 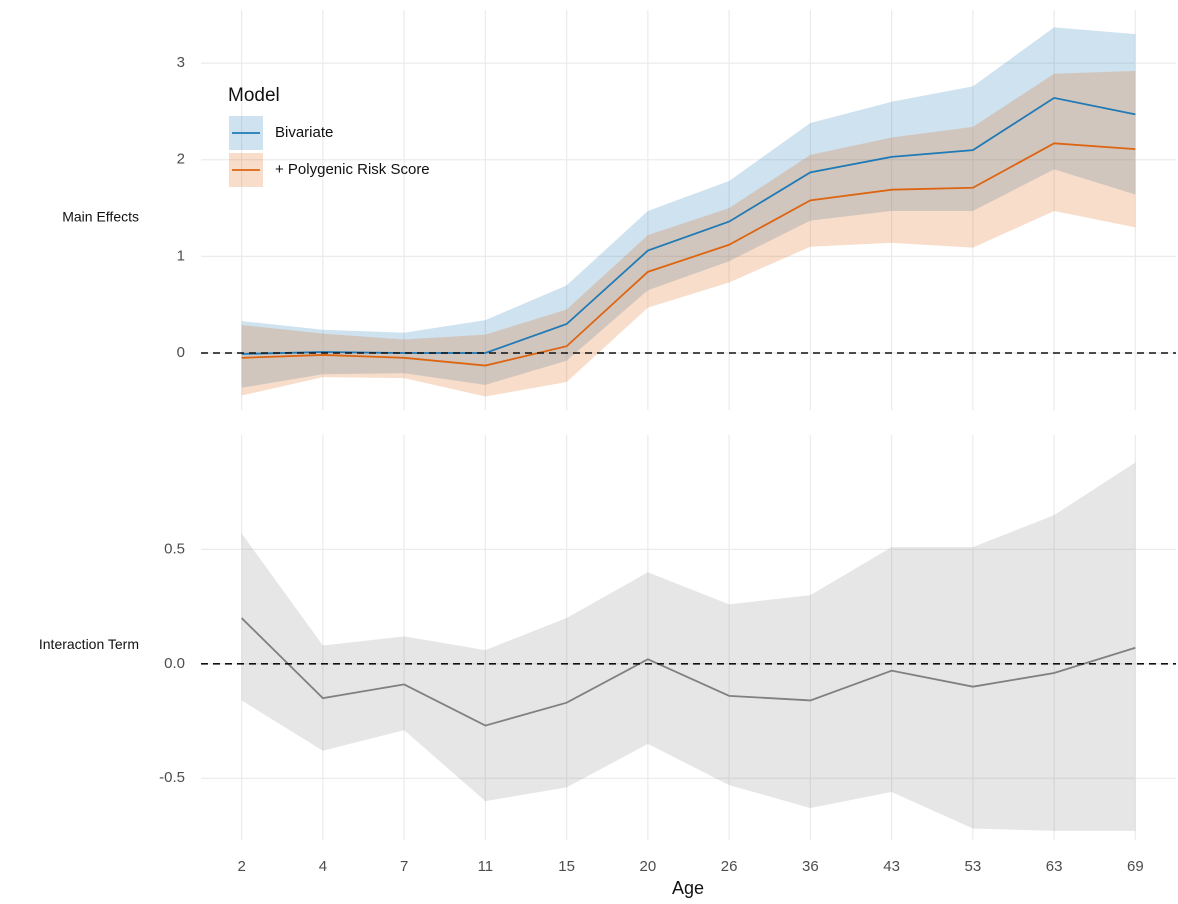 I want to click on x-tick-label: 7, so click(x=404, y=866).